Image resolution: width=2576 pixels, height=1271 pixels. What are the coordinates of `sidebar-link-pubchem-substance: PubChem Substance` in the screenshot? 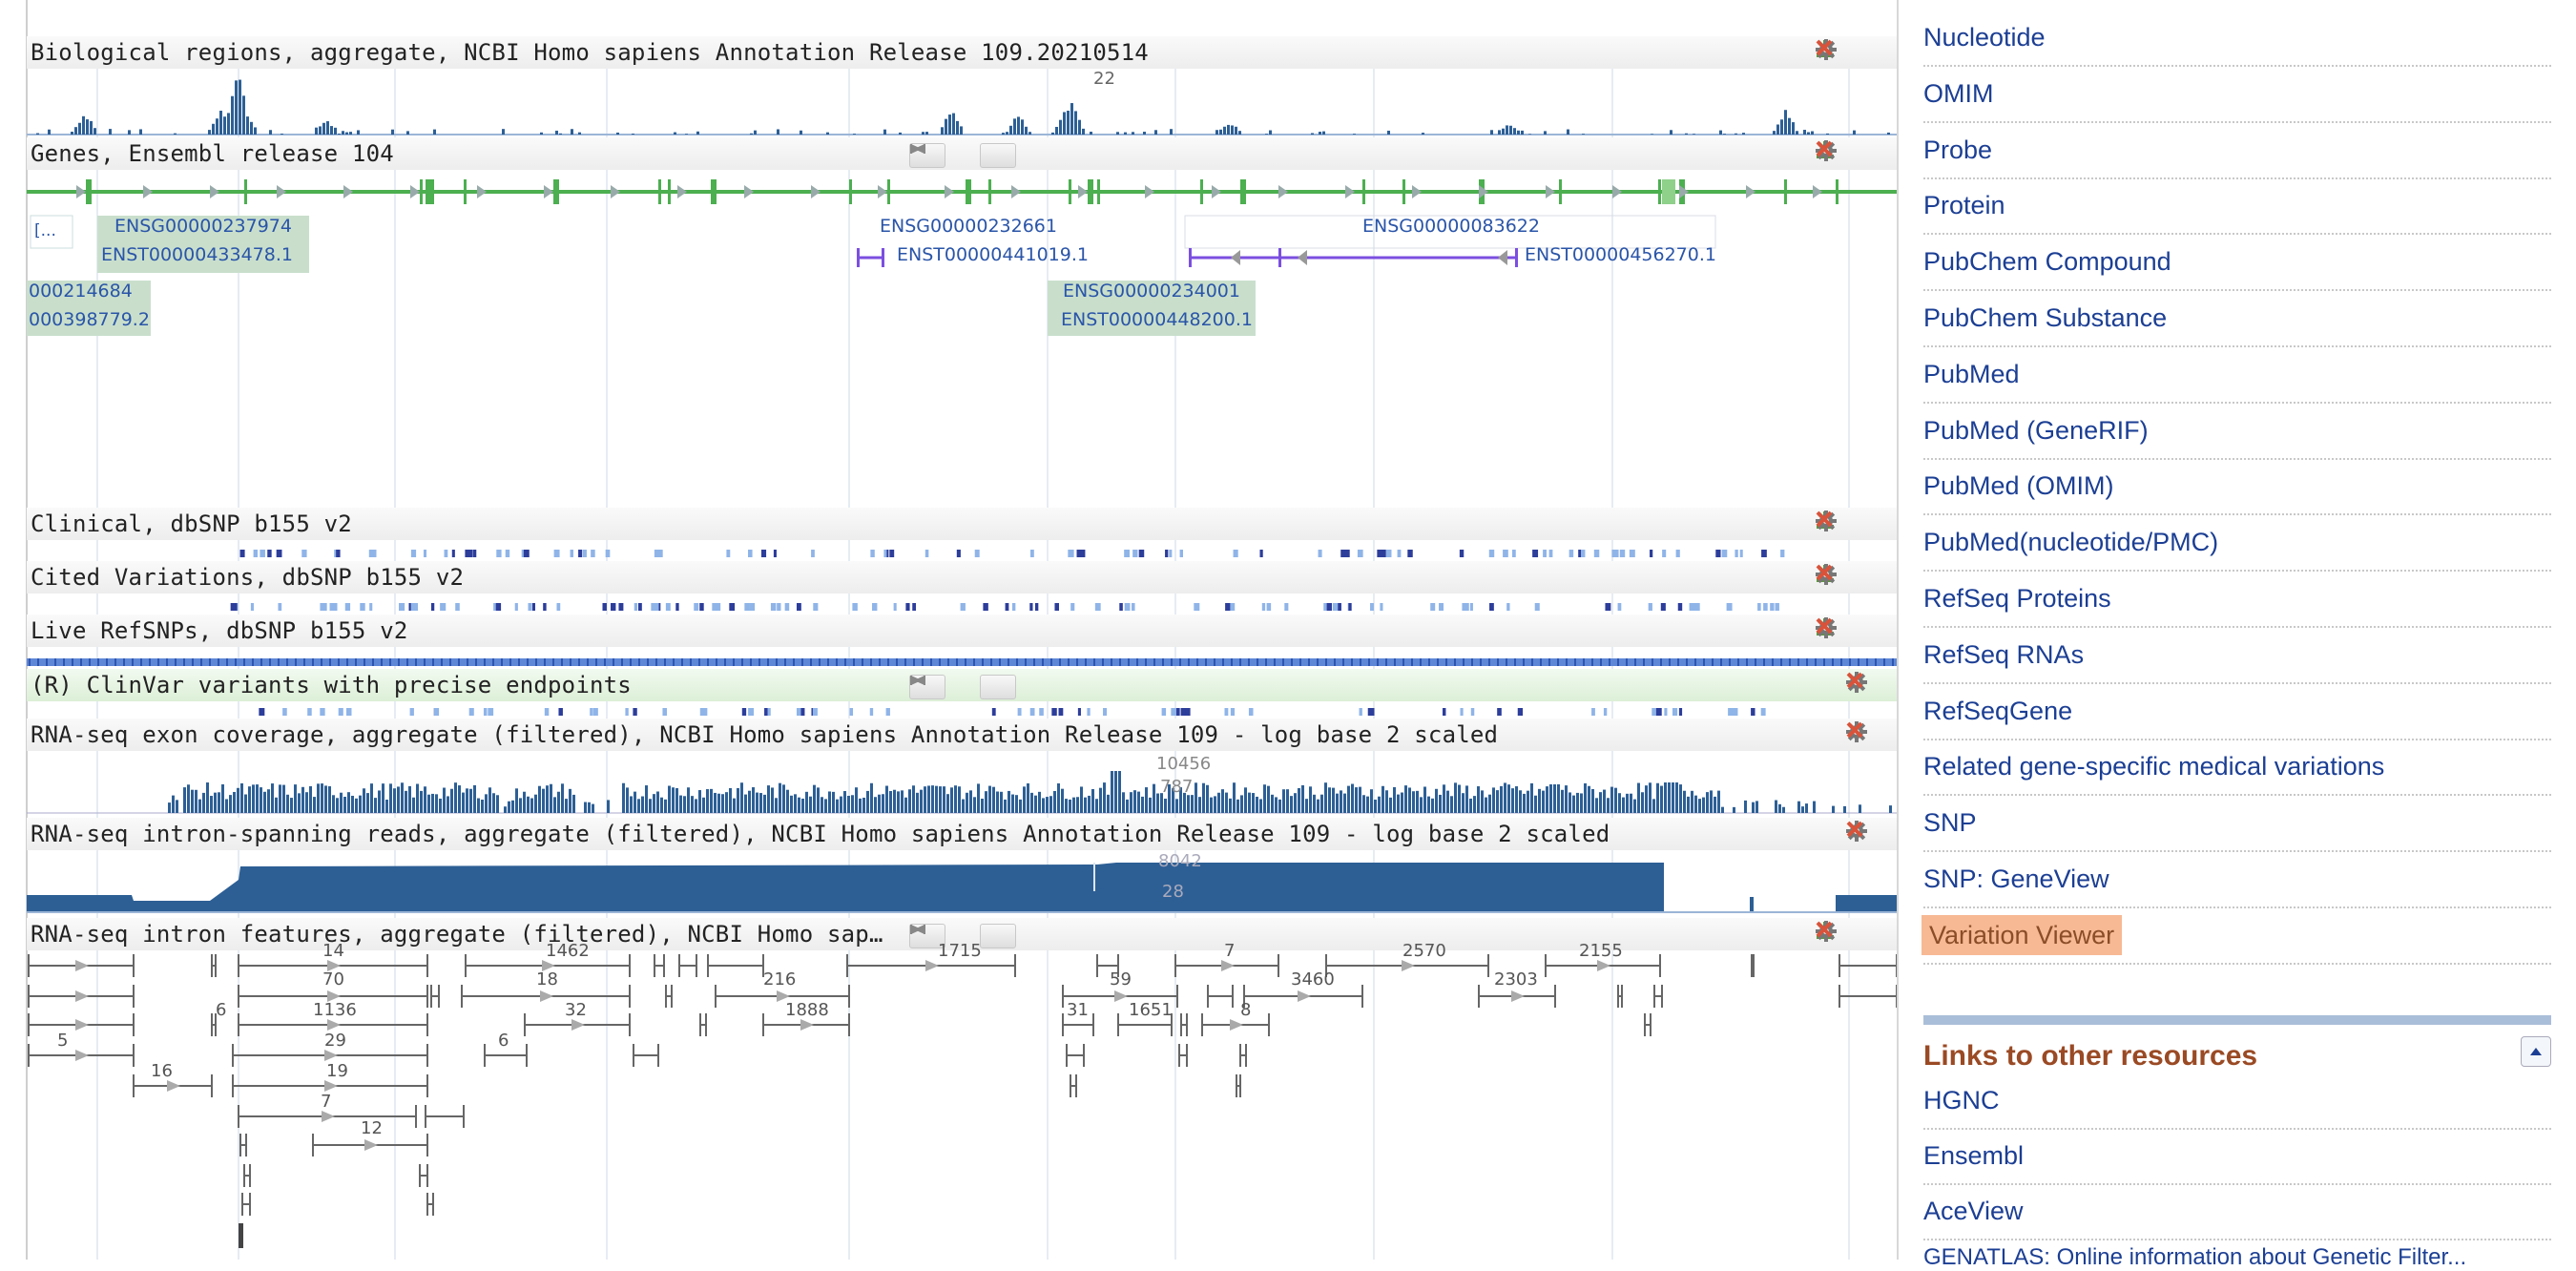 It's located at (2237, 318).